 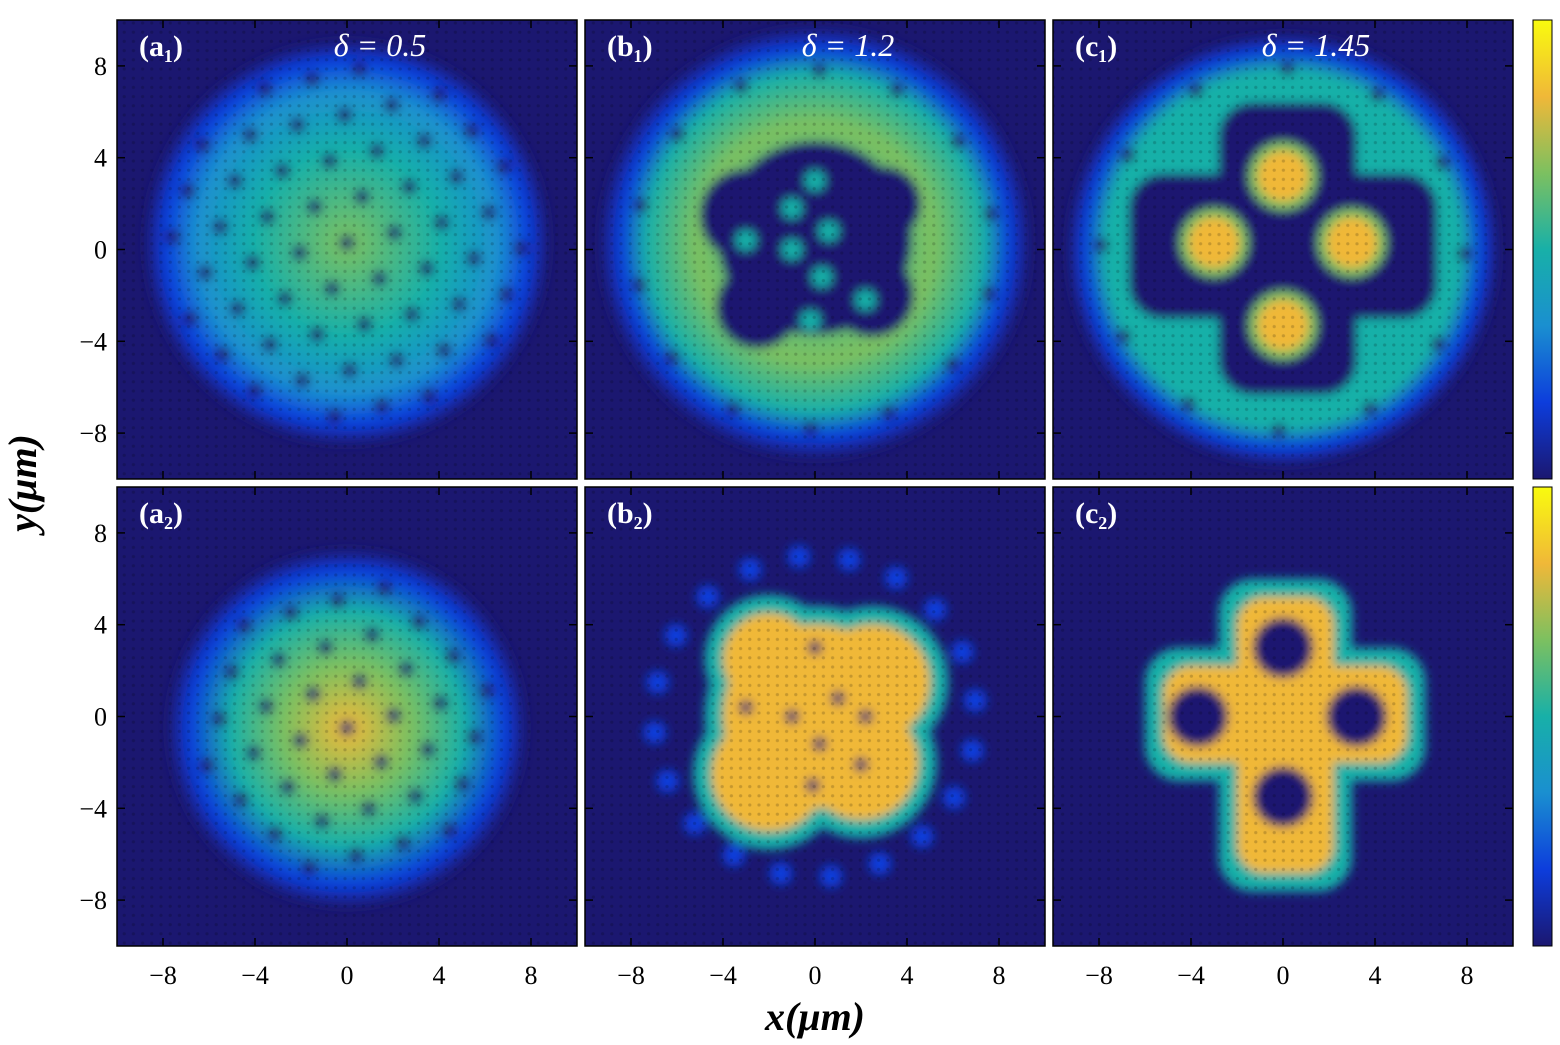 What do you see at coordinates (1316, 45) in the screenshot?
I see `panel-title: δ = 1.45` at bounding box center [1316, 45].